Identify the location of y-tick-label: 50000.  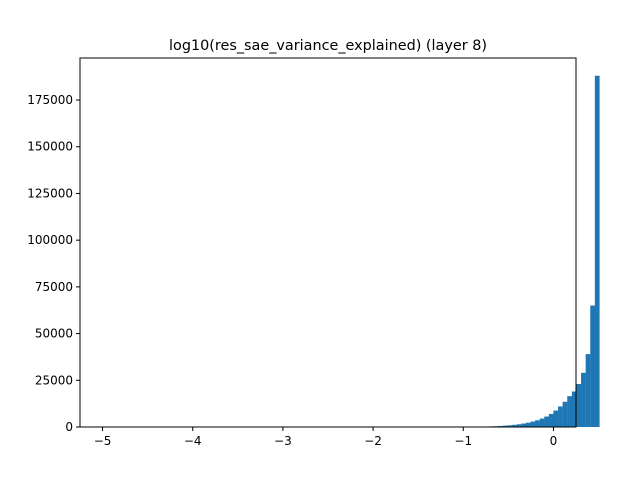
(54, 334).